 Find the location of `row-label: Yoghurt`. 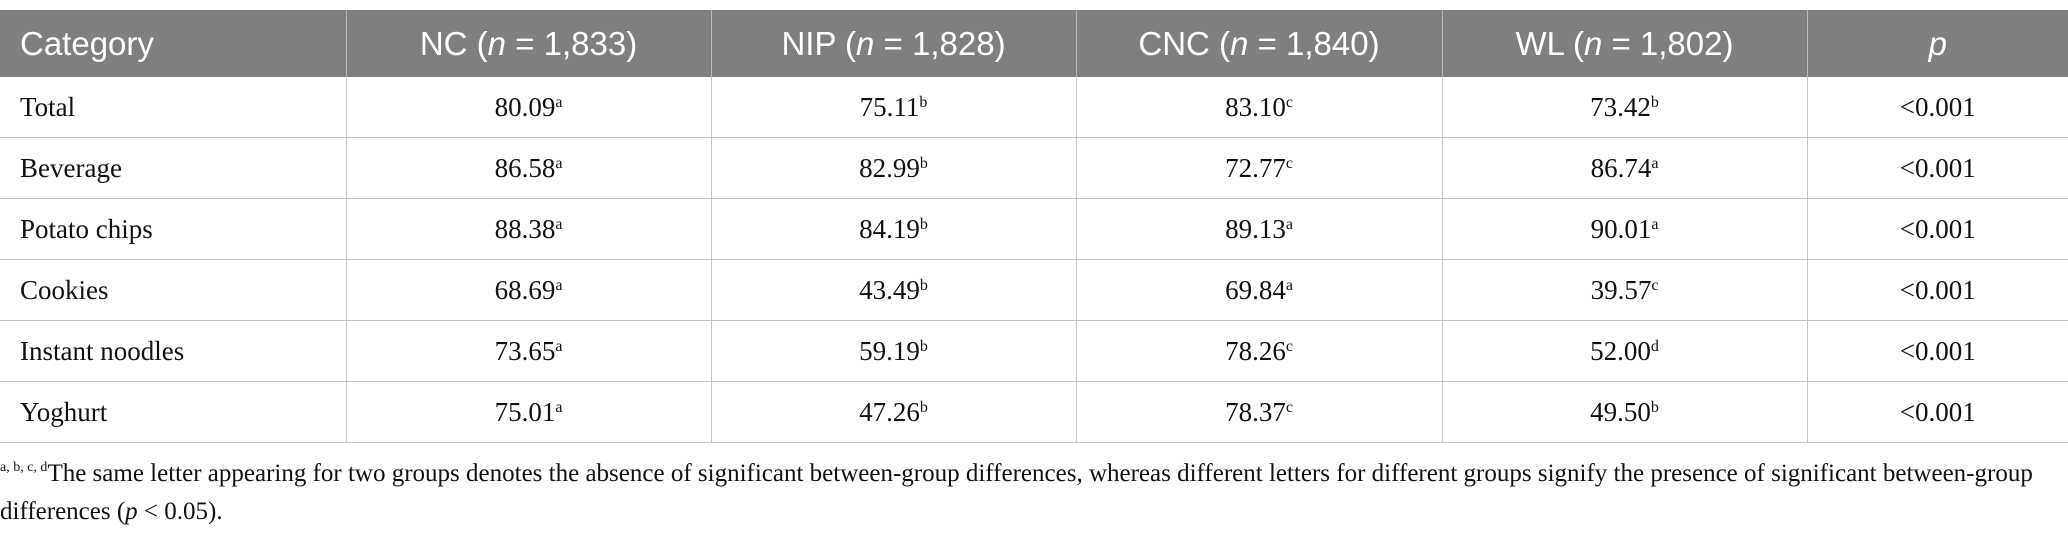

row-label: Yoghurt is located at coordinates (173, 412).